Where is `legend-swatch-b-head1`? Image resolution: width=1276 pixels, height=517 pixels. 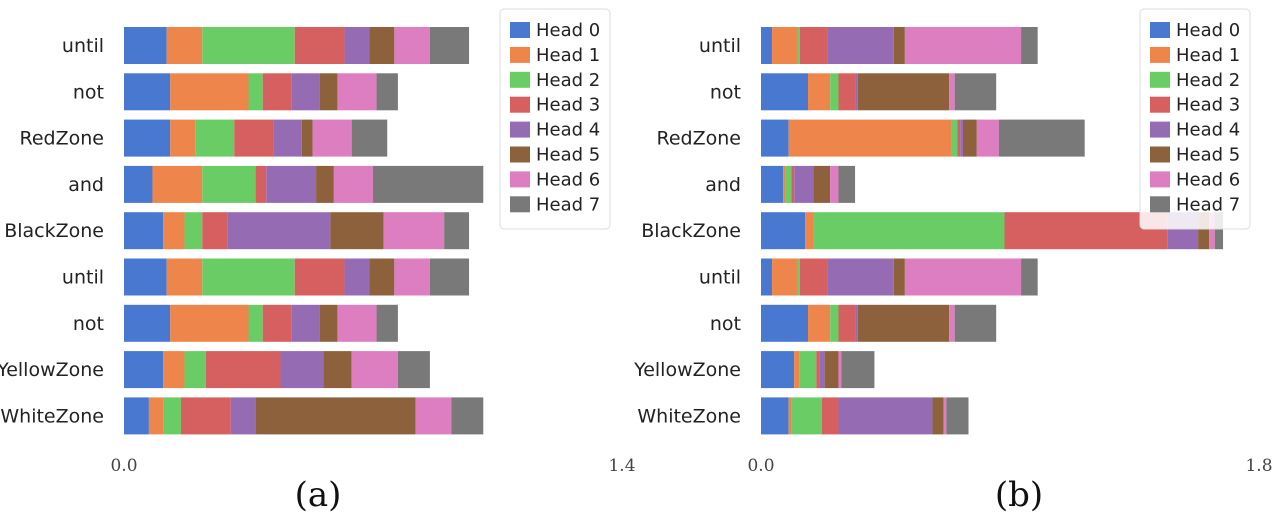 legend-swatch-b-head1 is located at coordinates (1160, 54).